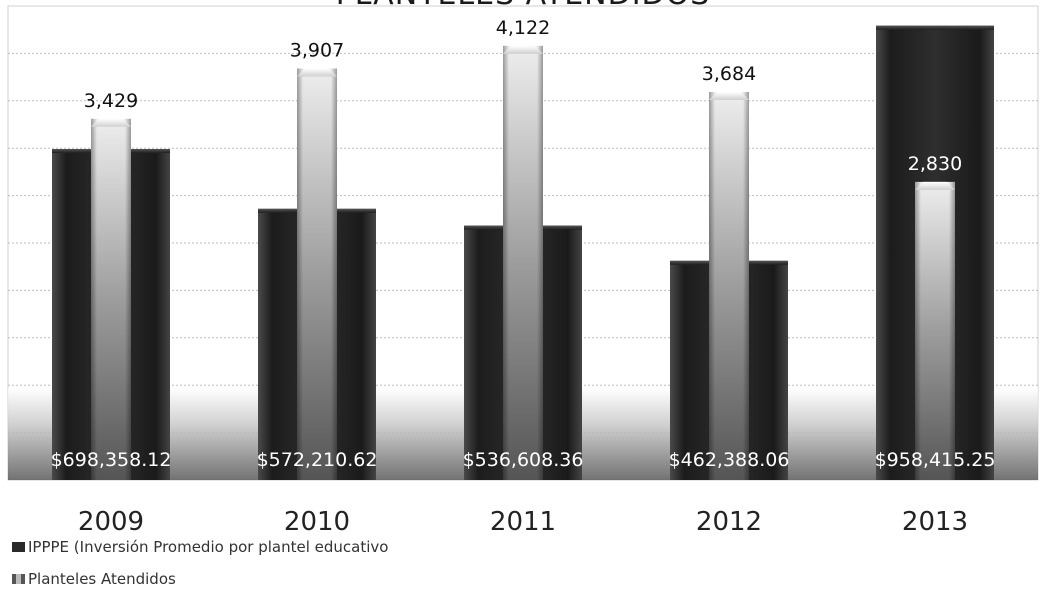 This screenshot has height=600, width=1046. What do you see at coordinates (729, 460) in the screenshot?
I see `ipppe-data-label-2012: $462,388.06` at bounding box center [729, 460].